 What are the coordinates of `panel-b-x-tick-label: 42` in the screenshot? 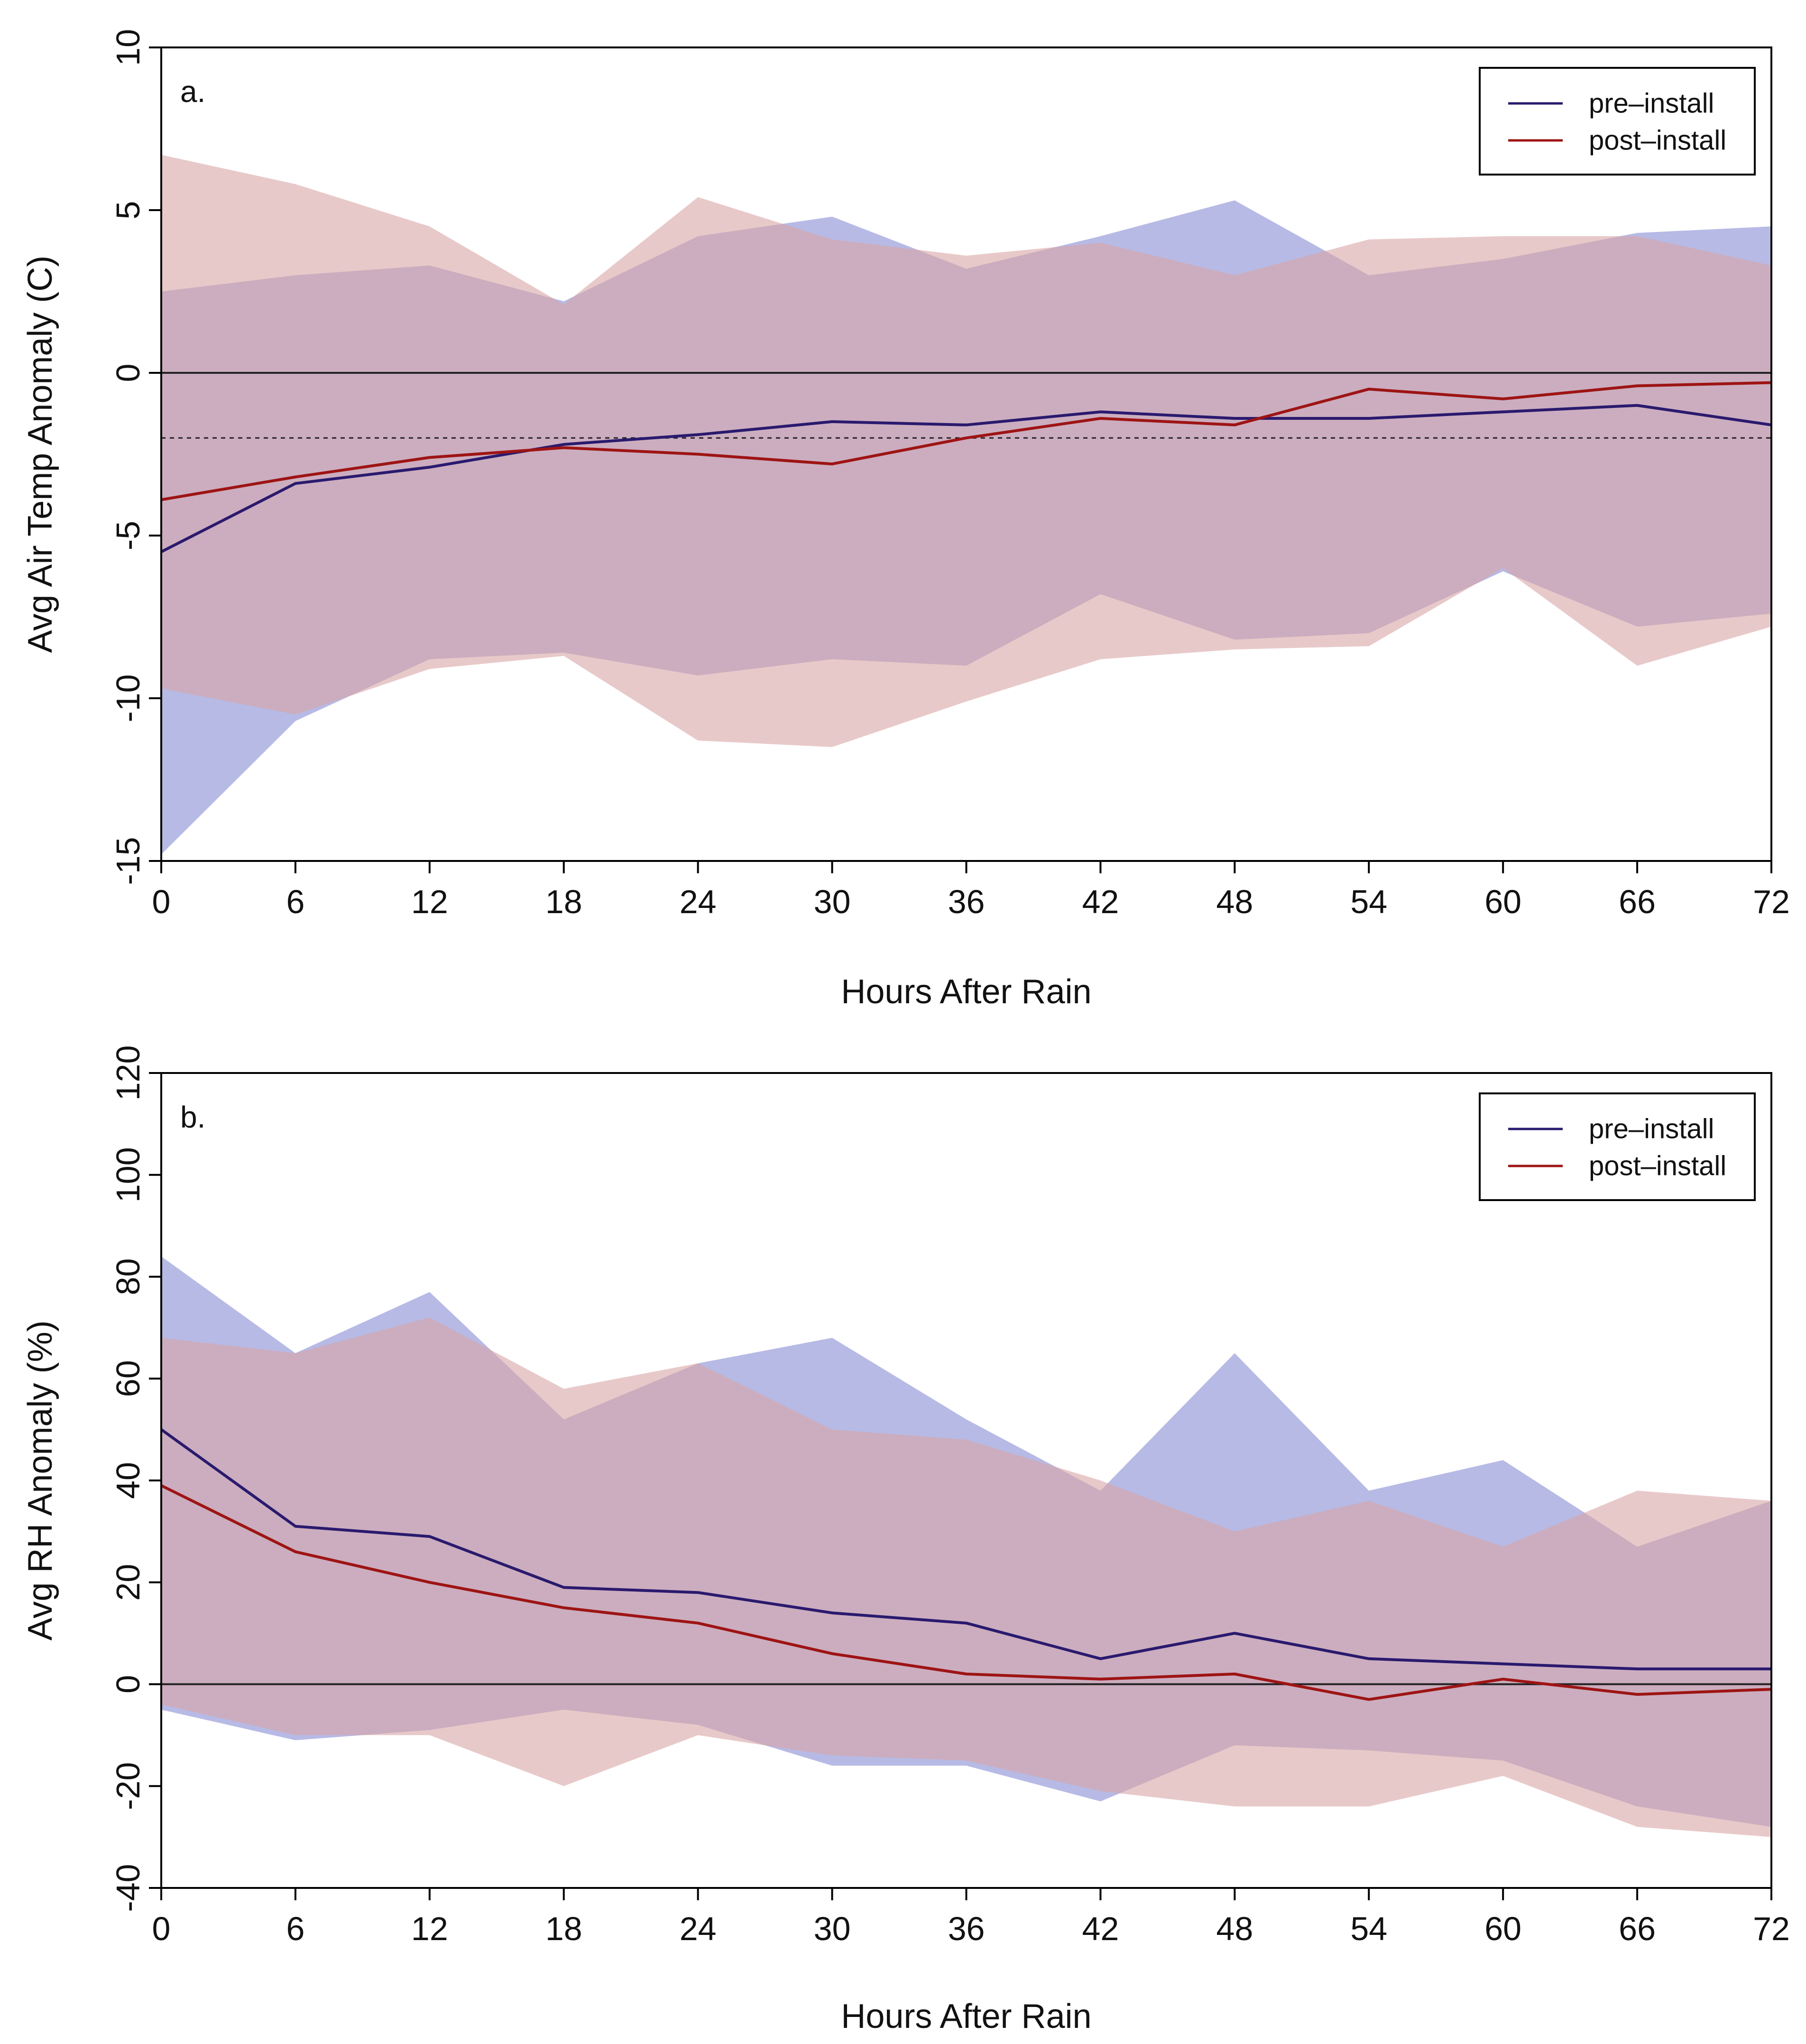 It's located at (1101, 1929).